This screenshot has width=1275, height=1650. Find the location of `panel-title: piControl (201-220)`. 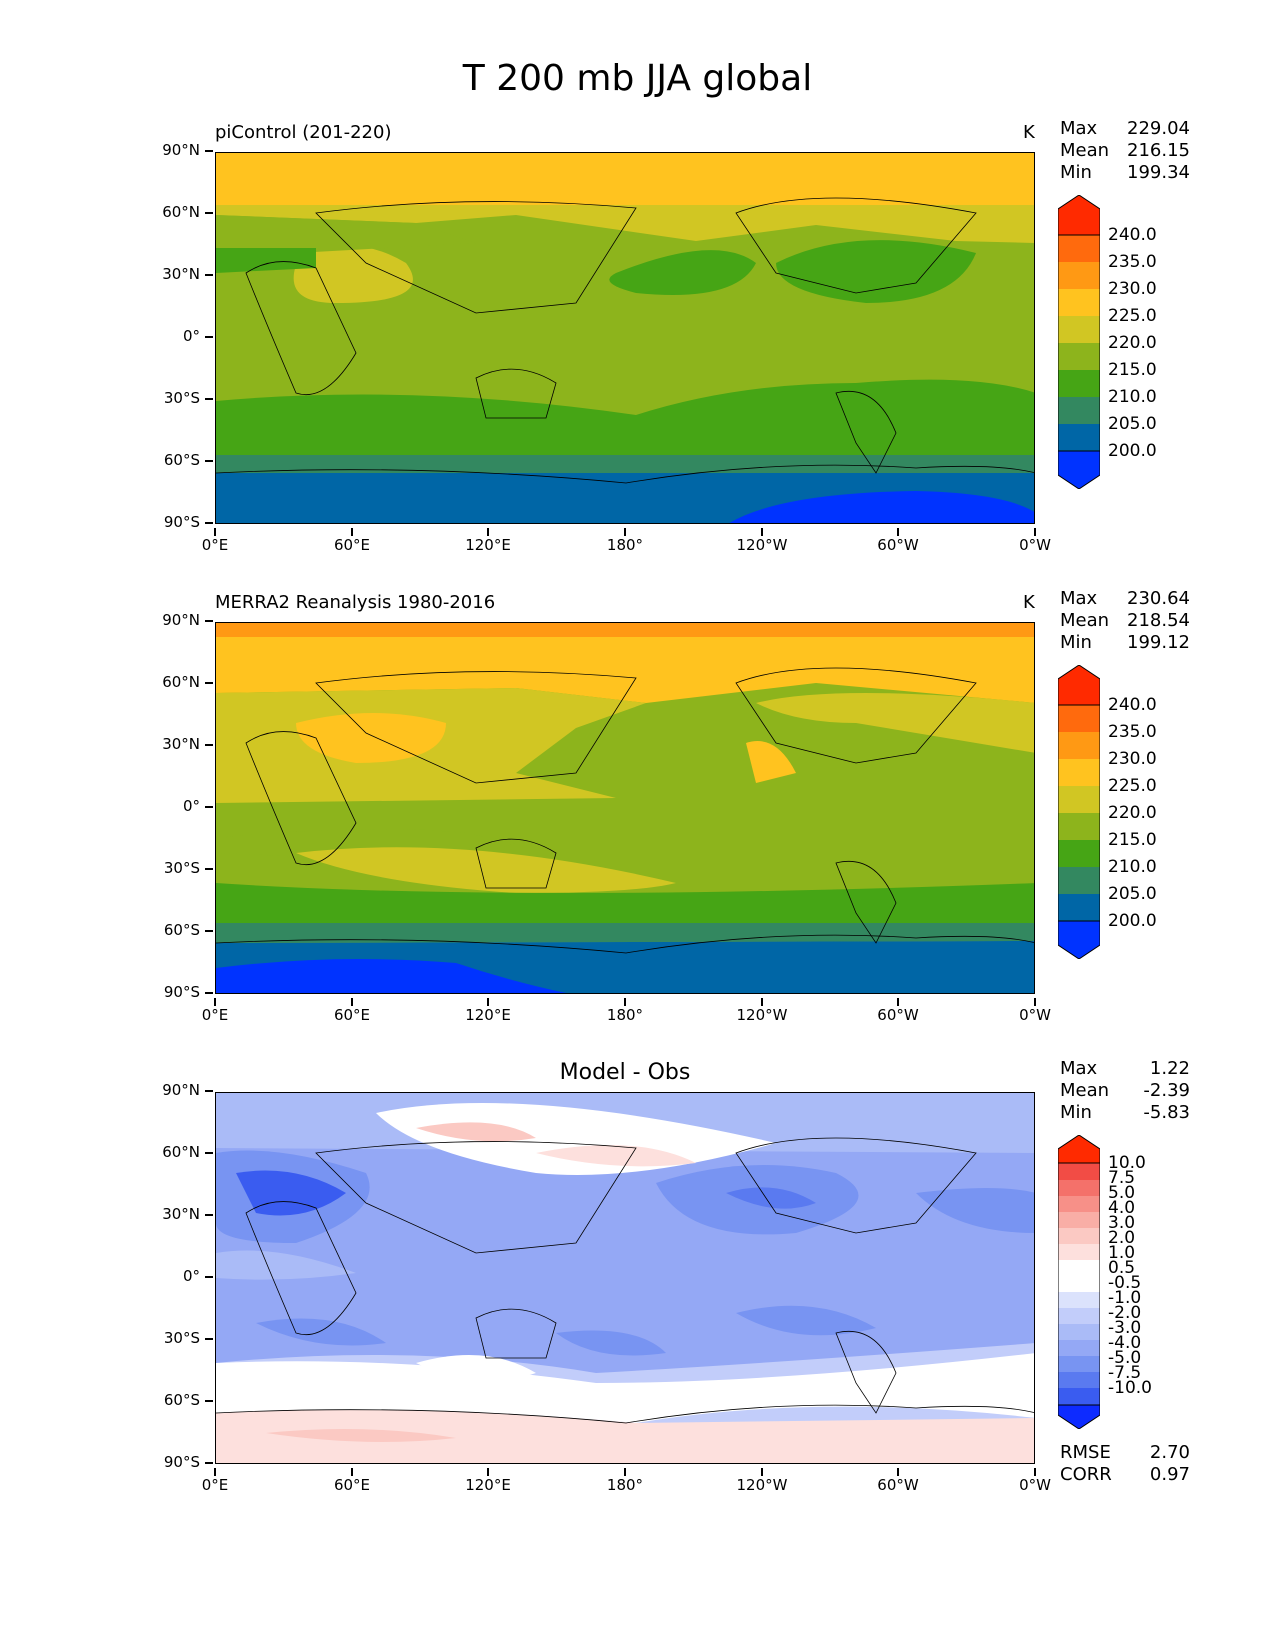

panel-title: piControl (201-220) is located at coordinates (303, 132).